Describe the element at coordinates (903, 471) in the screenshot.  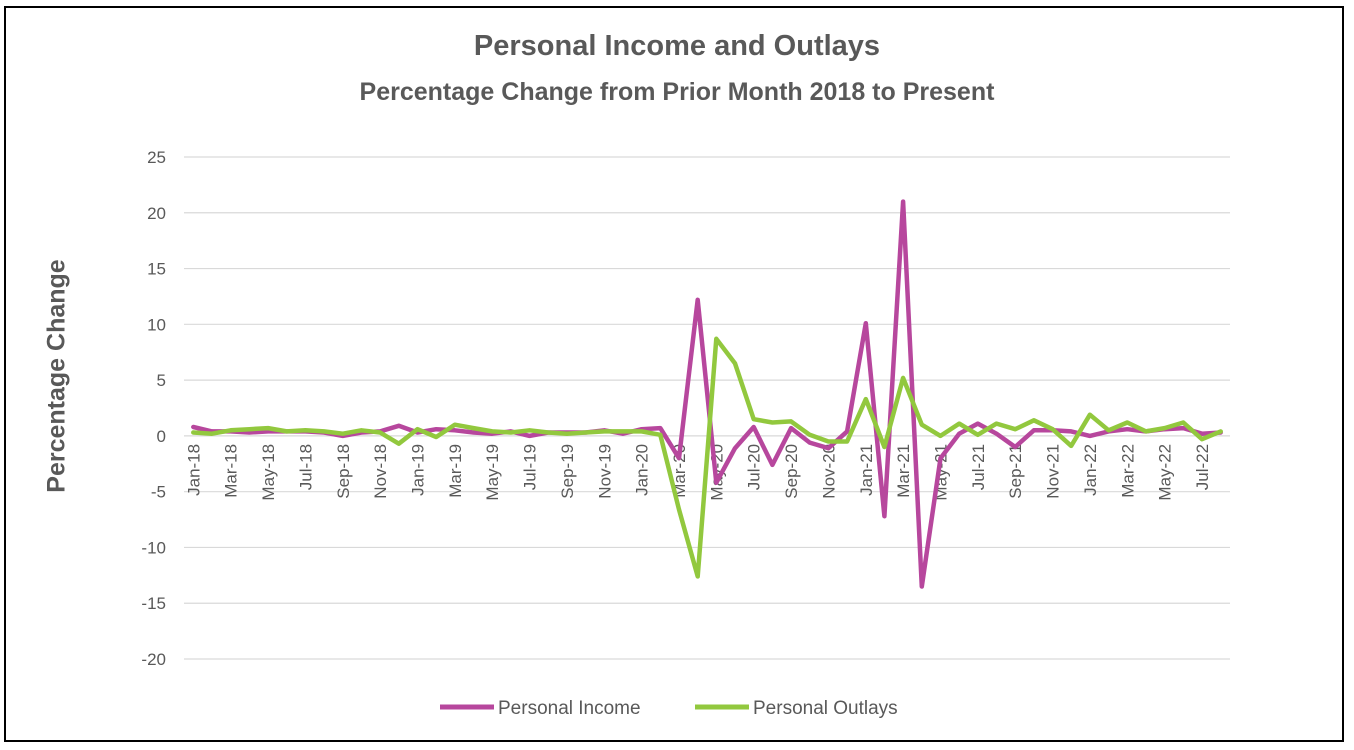
I see `x-tick-label: Mar-21` at that location.